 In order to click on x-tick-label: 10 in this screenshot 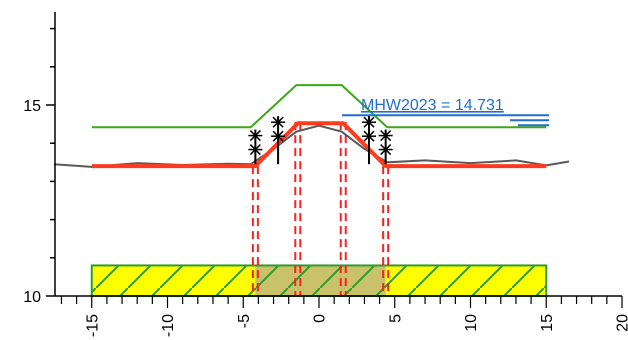, I will do `click(471, 323)`.